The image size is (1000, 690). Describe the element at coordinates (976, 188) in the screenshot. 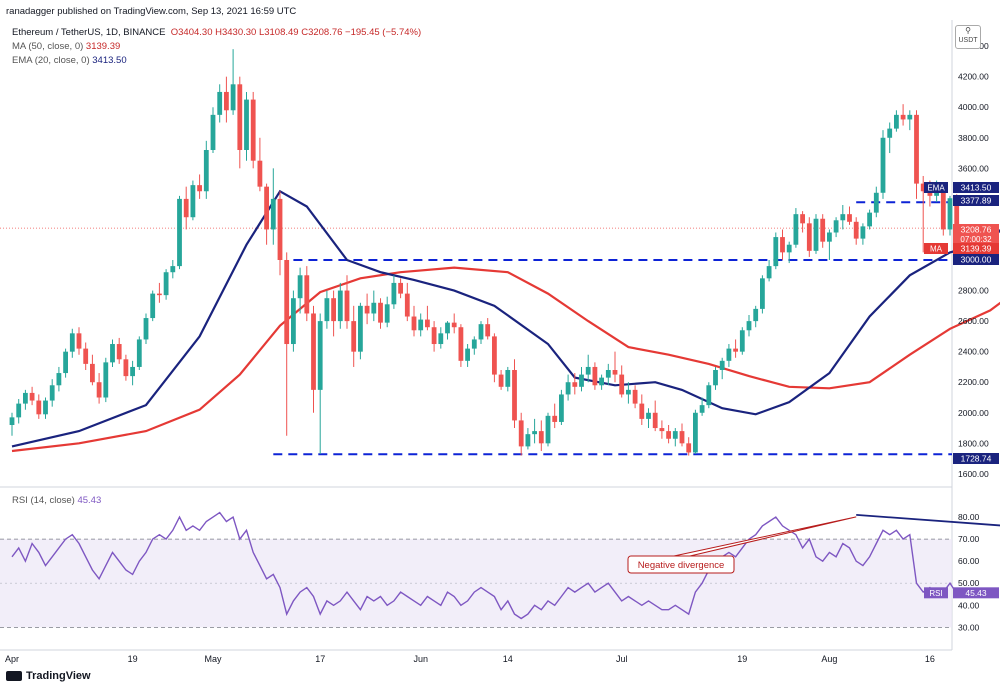

I see `price-badge-label: 3413.50` at that location.